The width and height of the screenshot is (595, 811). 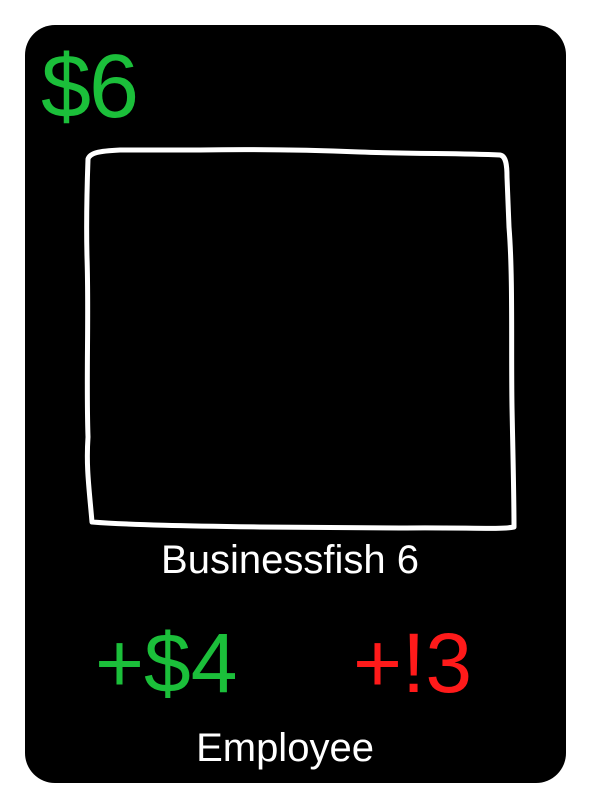 What do you see at coordinates (290, 560) in the screenshot?
I see `card-name: Businessfish 6` at bounding box center [290, 560].